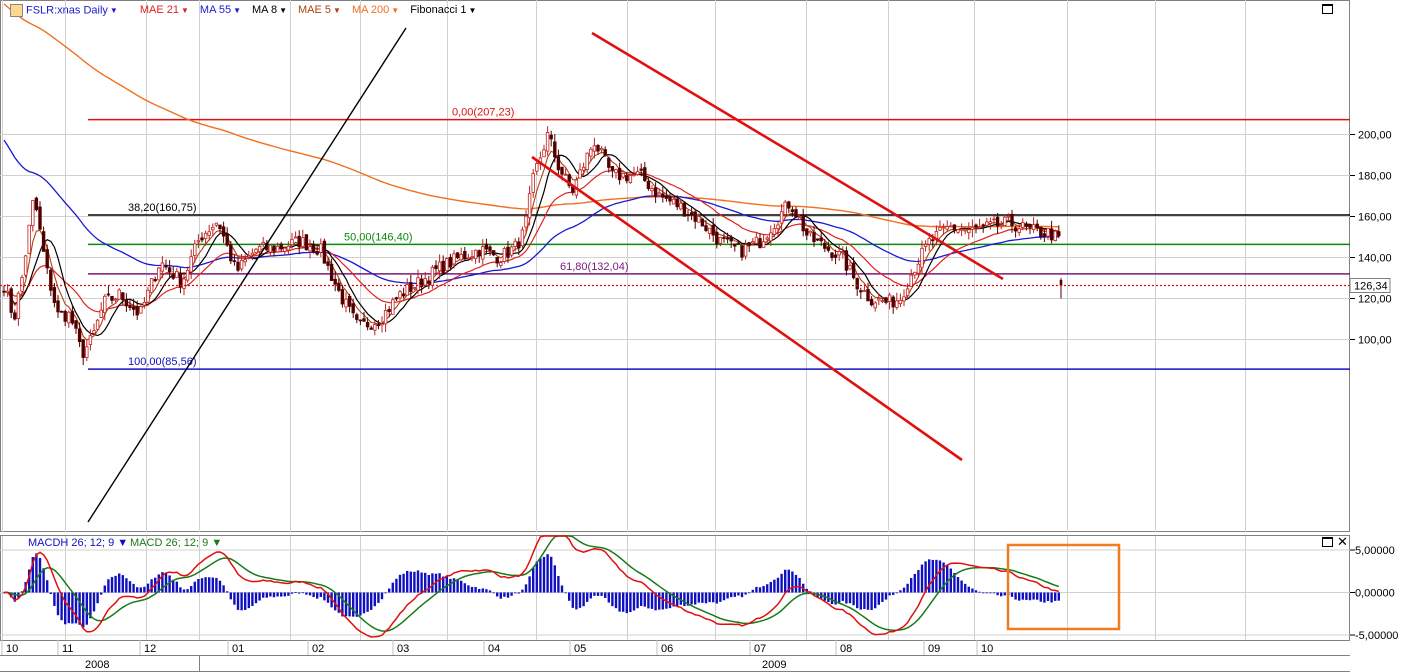 The height and width of the screenshot is (672, 1407). I want to click on macd-close-icon: ✕, so click(1342, 541).